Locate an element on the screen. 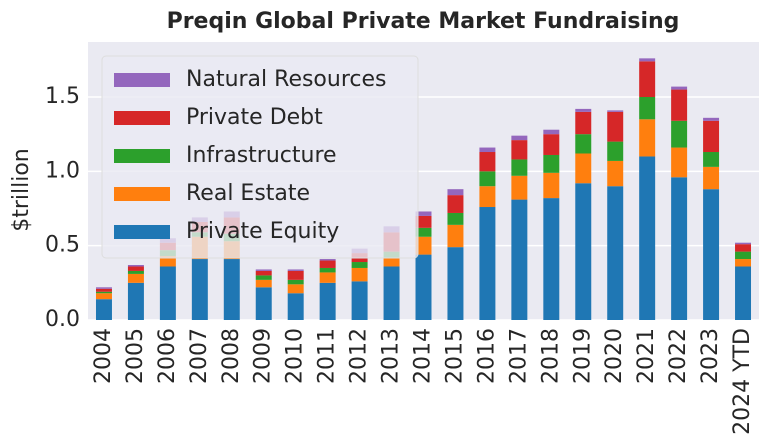 This screenshot has width=759, height=448. y-tick-label: 1.0 is located at coordinates (62, 170).